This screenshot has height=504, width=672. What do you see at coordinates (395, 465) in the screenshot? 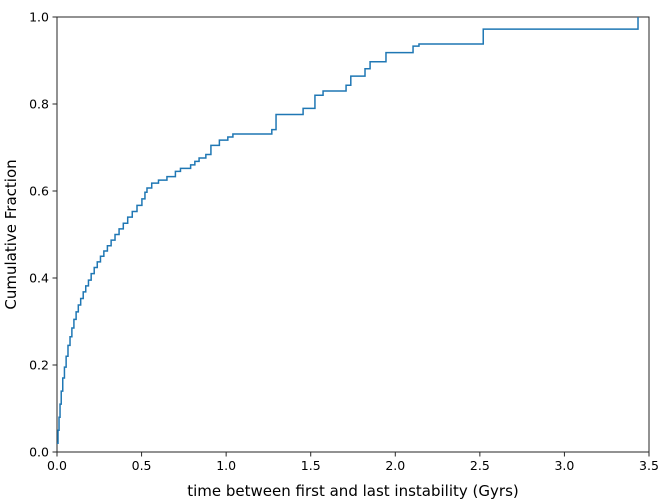
I see `x-tick-label: 2.0` at bounding box center [395, 465].